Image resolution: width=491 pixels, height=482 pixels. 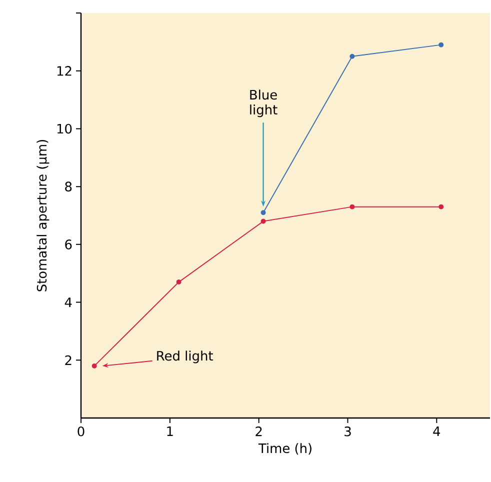 What do you see at coordinates (185, 357) in the screenshot?
I see `annotation: Red light` at bounding box center [185, 357].